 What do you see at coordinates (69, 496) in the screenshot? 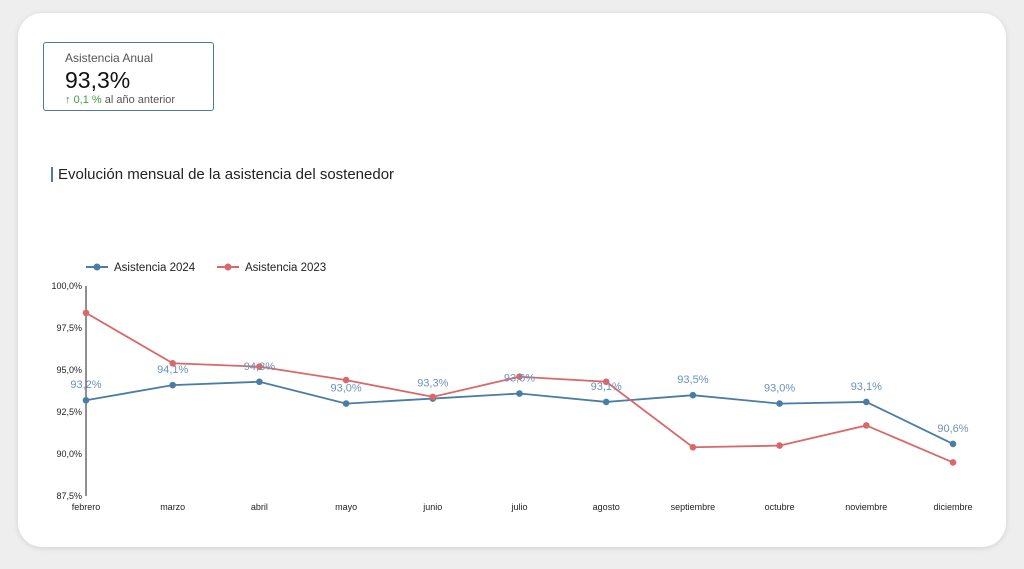
I see `y-tick-label: 87,5%` at bounding box center [69, 496].